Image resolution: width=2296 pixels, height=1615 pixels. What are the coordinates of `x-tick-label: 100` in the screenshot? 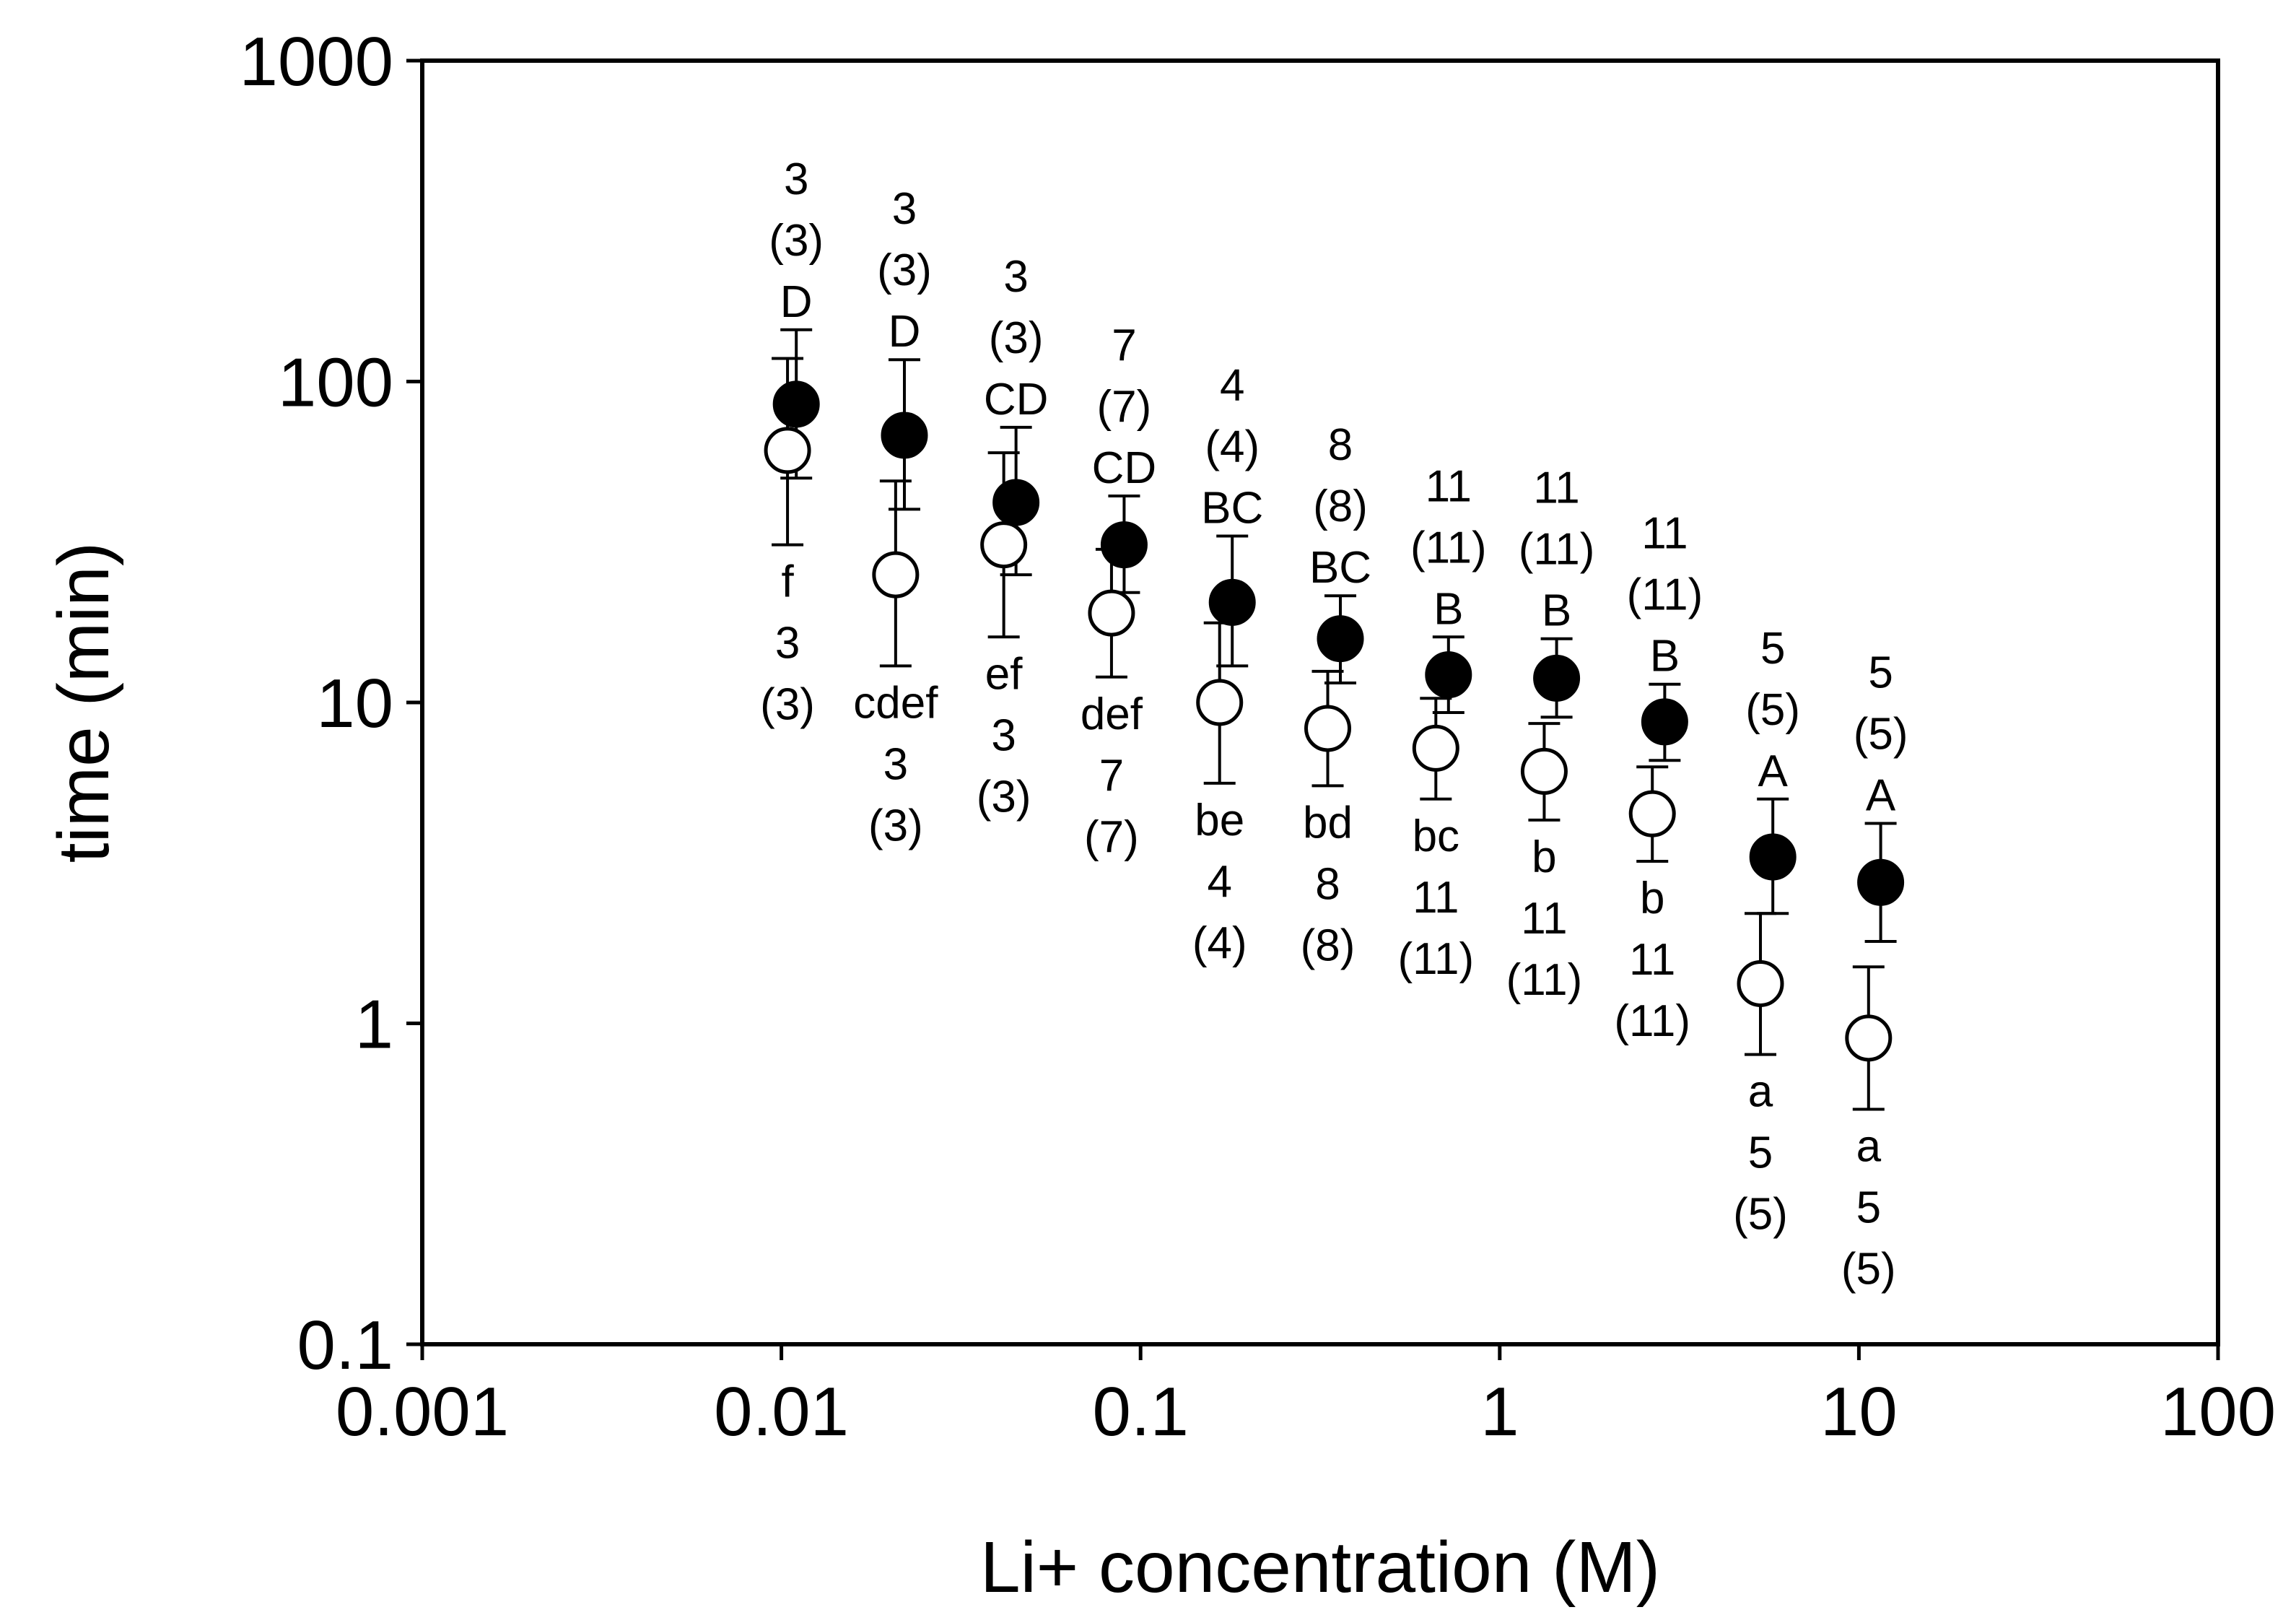 It's located at (2218, 1411).